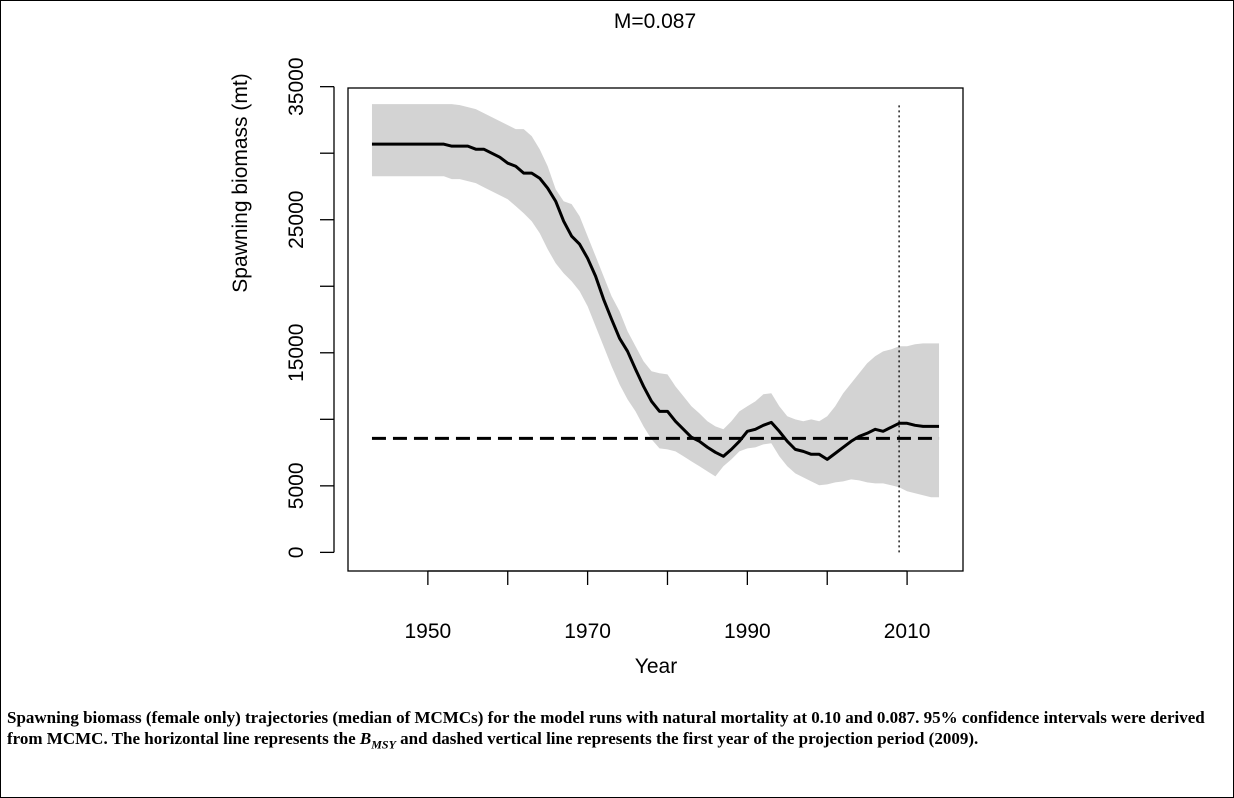 Image resolution: width=1234 pixels, height=798 pixels. I want to click on y-tick-label: 25000, so click(296, 220).